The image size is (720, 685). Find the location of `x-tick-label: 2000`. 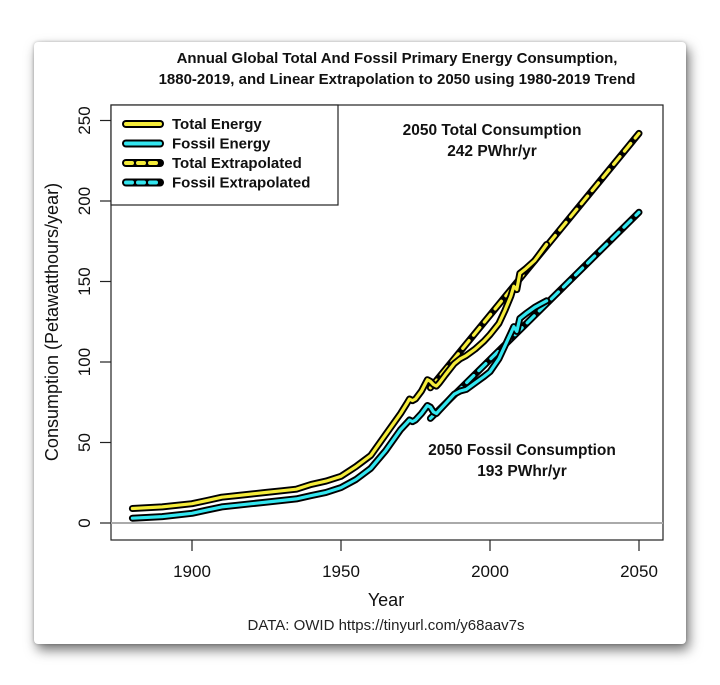

x-tick-label: 2000 is located at coordinates (490, 571).